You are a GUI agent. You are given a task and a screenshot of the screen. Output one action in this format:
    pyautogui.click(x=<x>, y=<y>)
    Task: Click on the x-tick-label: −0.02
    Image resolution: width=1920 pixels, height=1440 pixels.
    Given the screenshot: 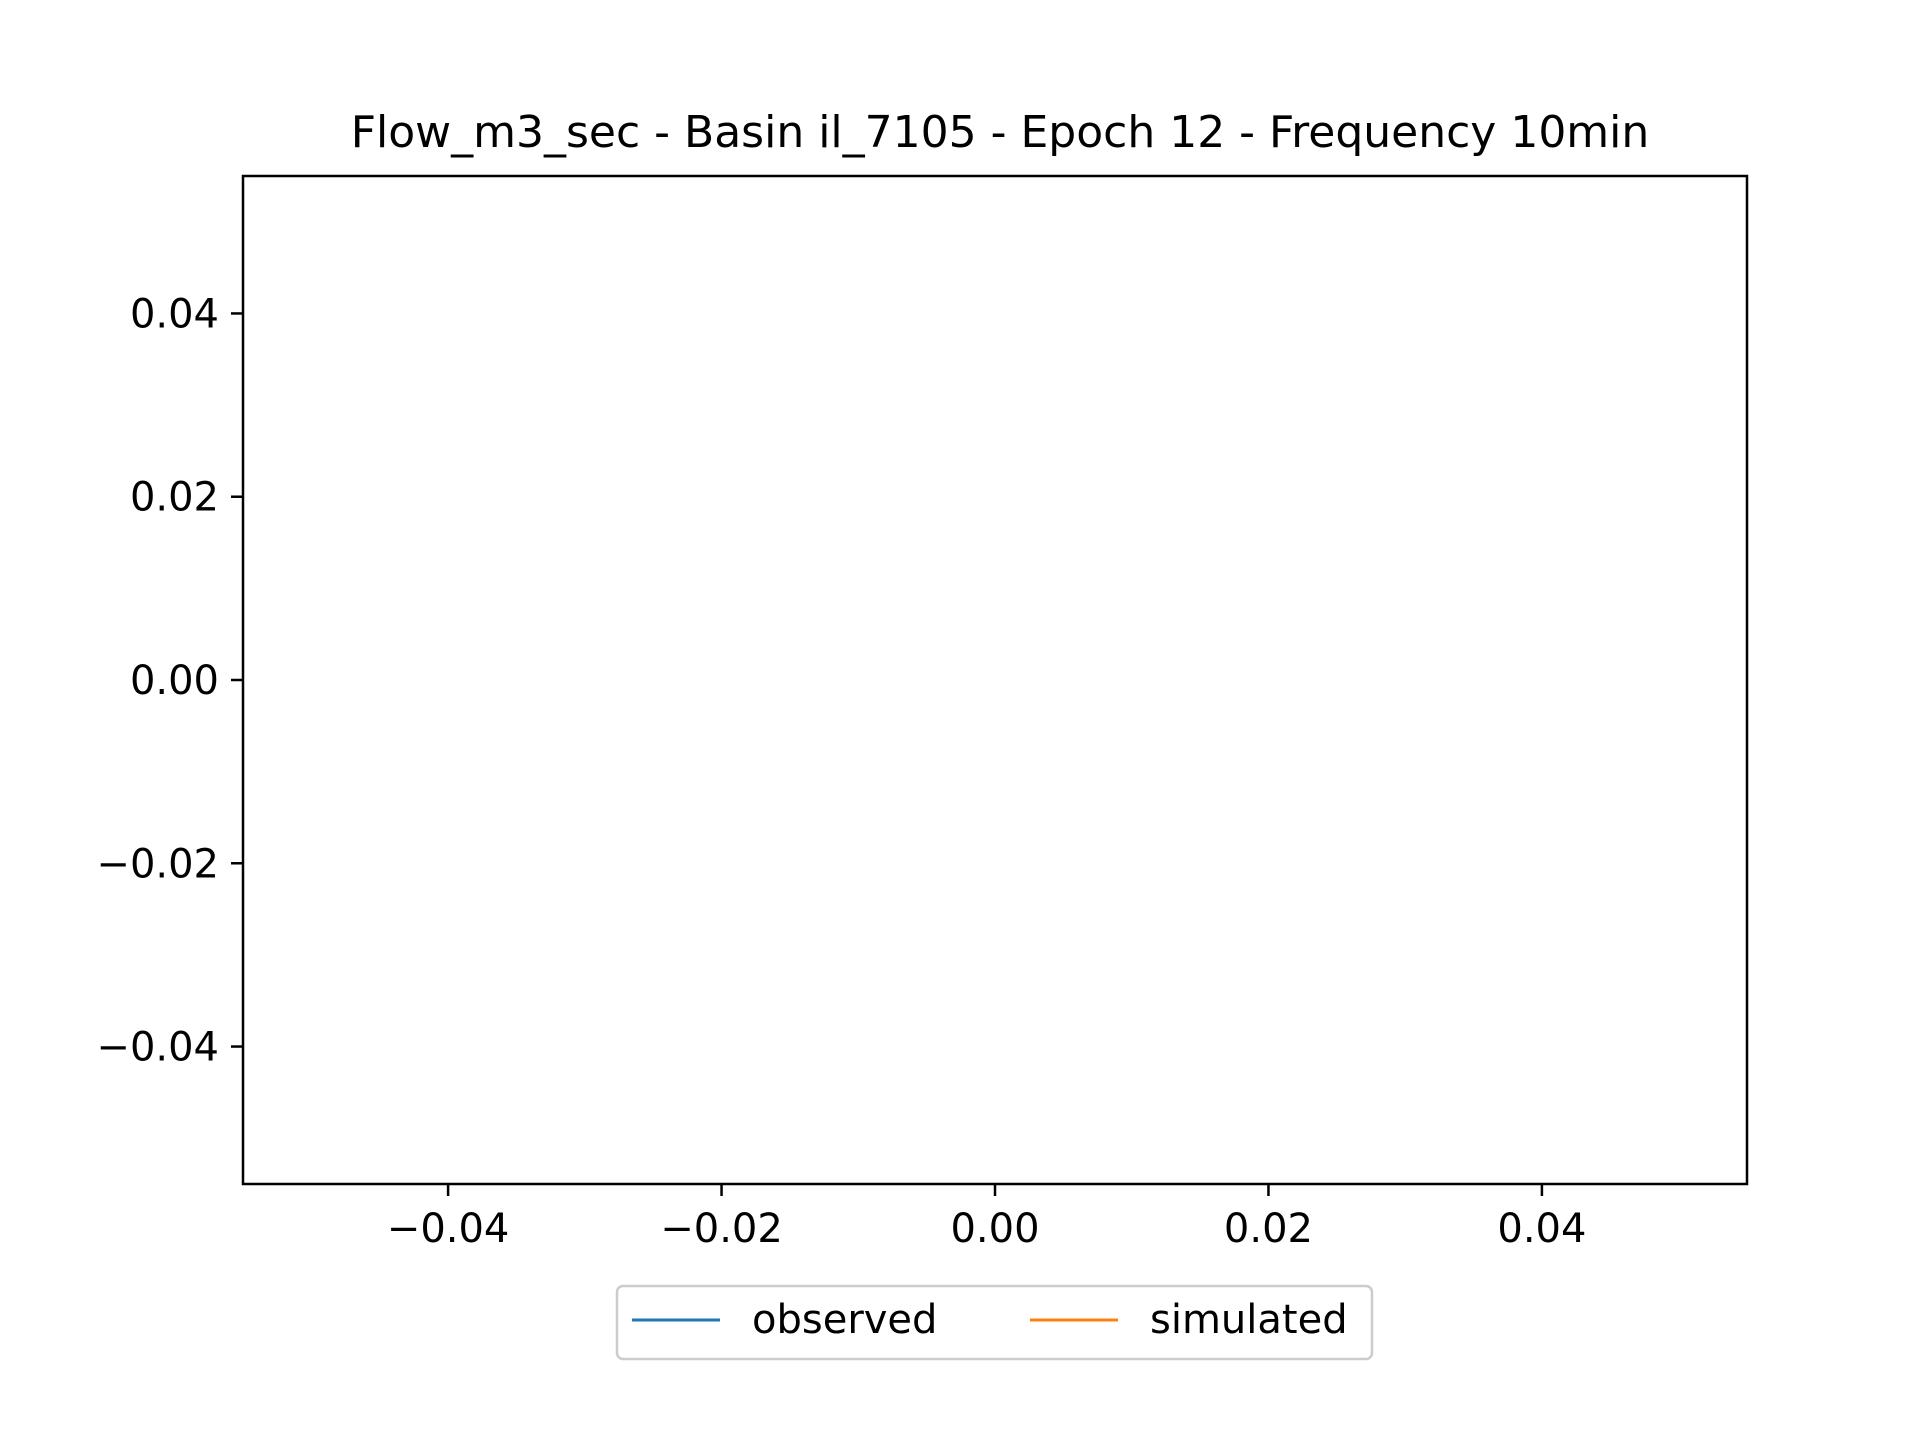 What is the action you would take?
    pyautogui.click(x=721, y=1229)
    